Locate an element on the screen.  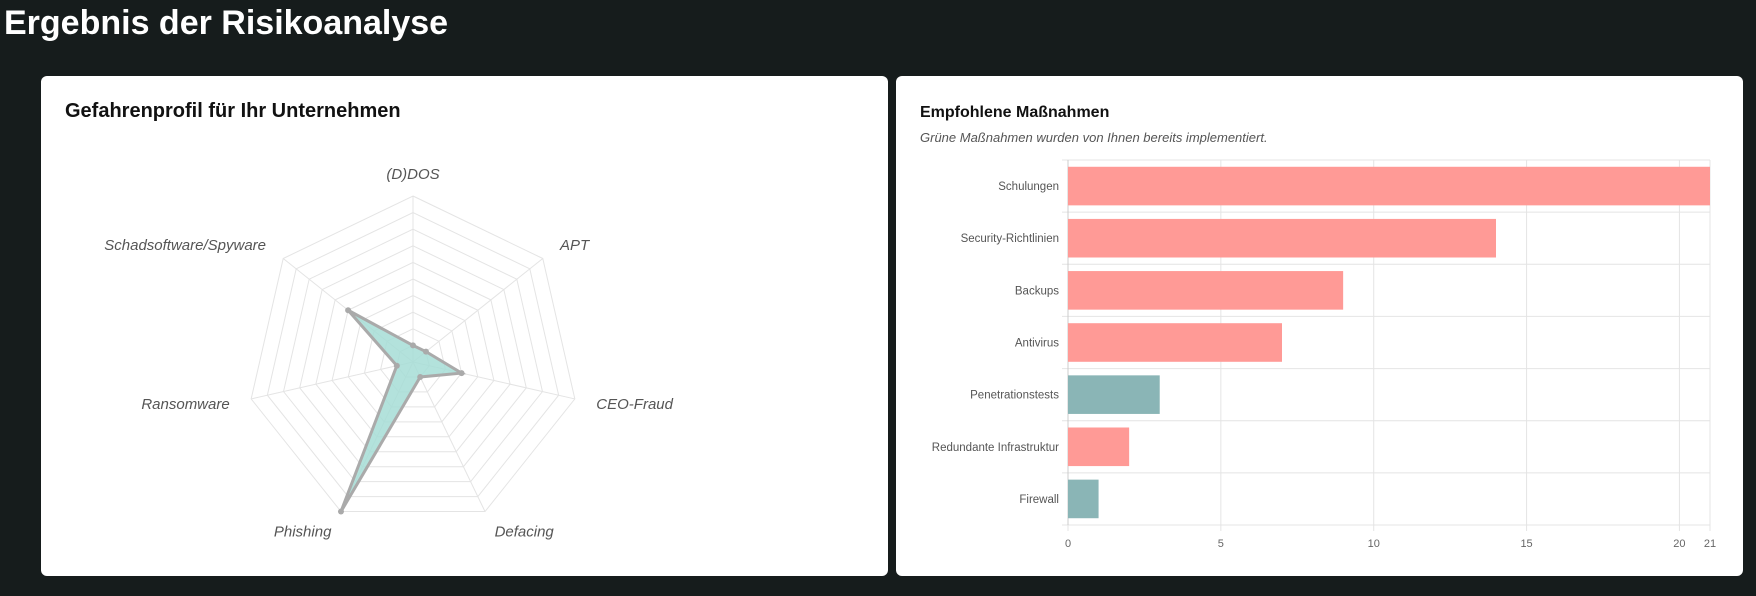
bar-category-label: Antivirus is located at coordinates (1037, 344).